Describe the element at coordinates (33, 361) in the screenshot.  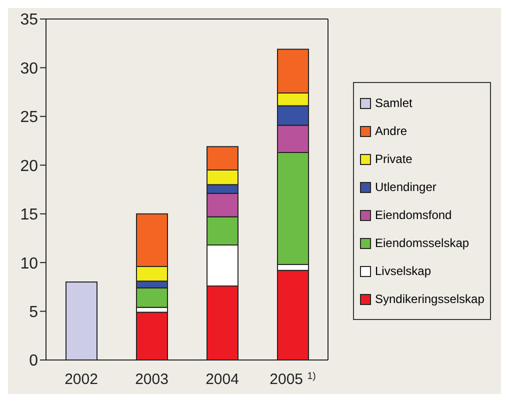
I see `y-tick-label: 0` at that location.